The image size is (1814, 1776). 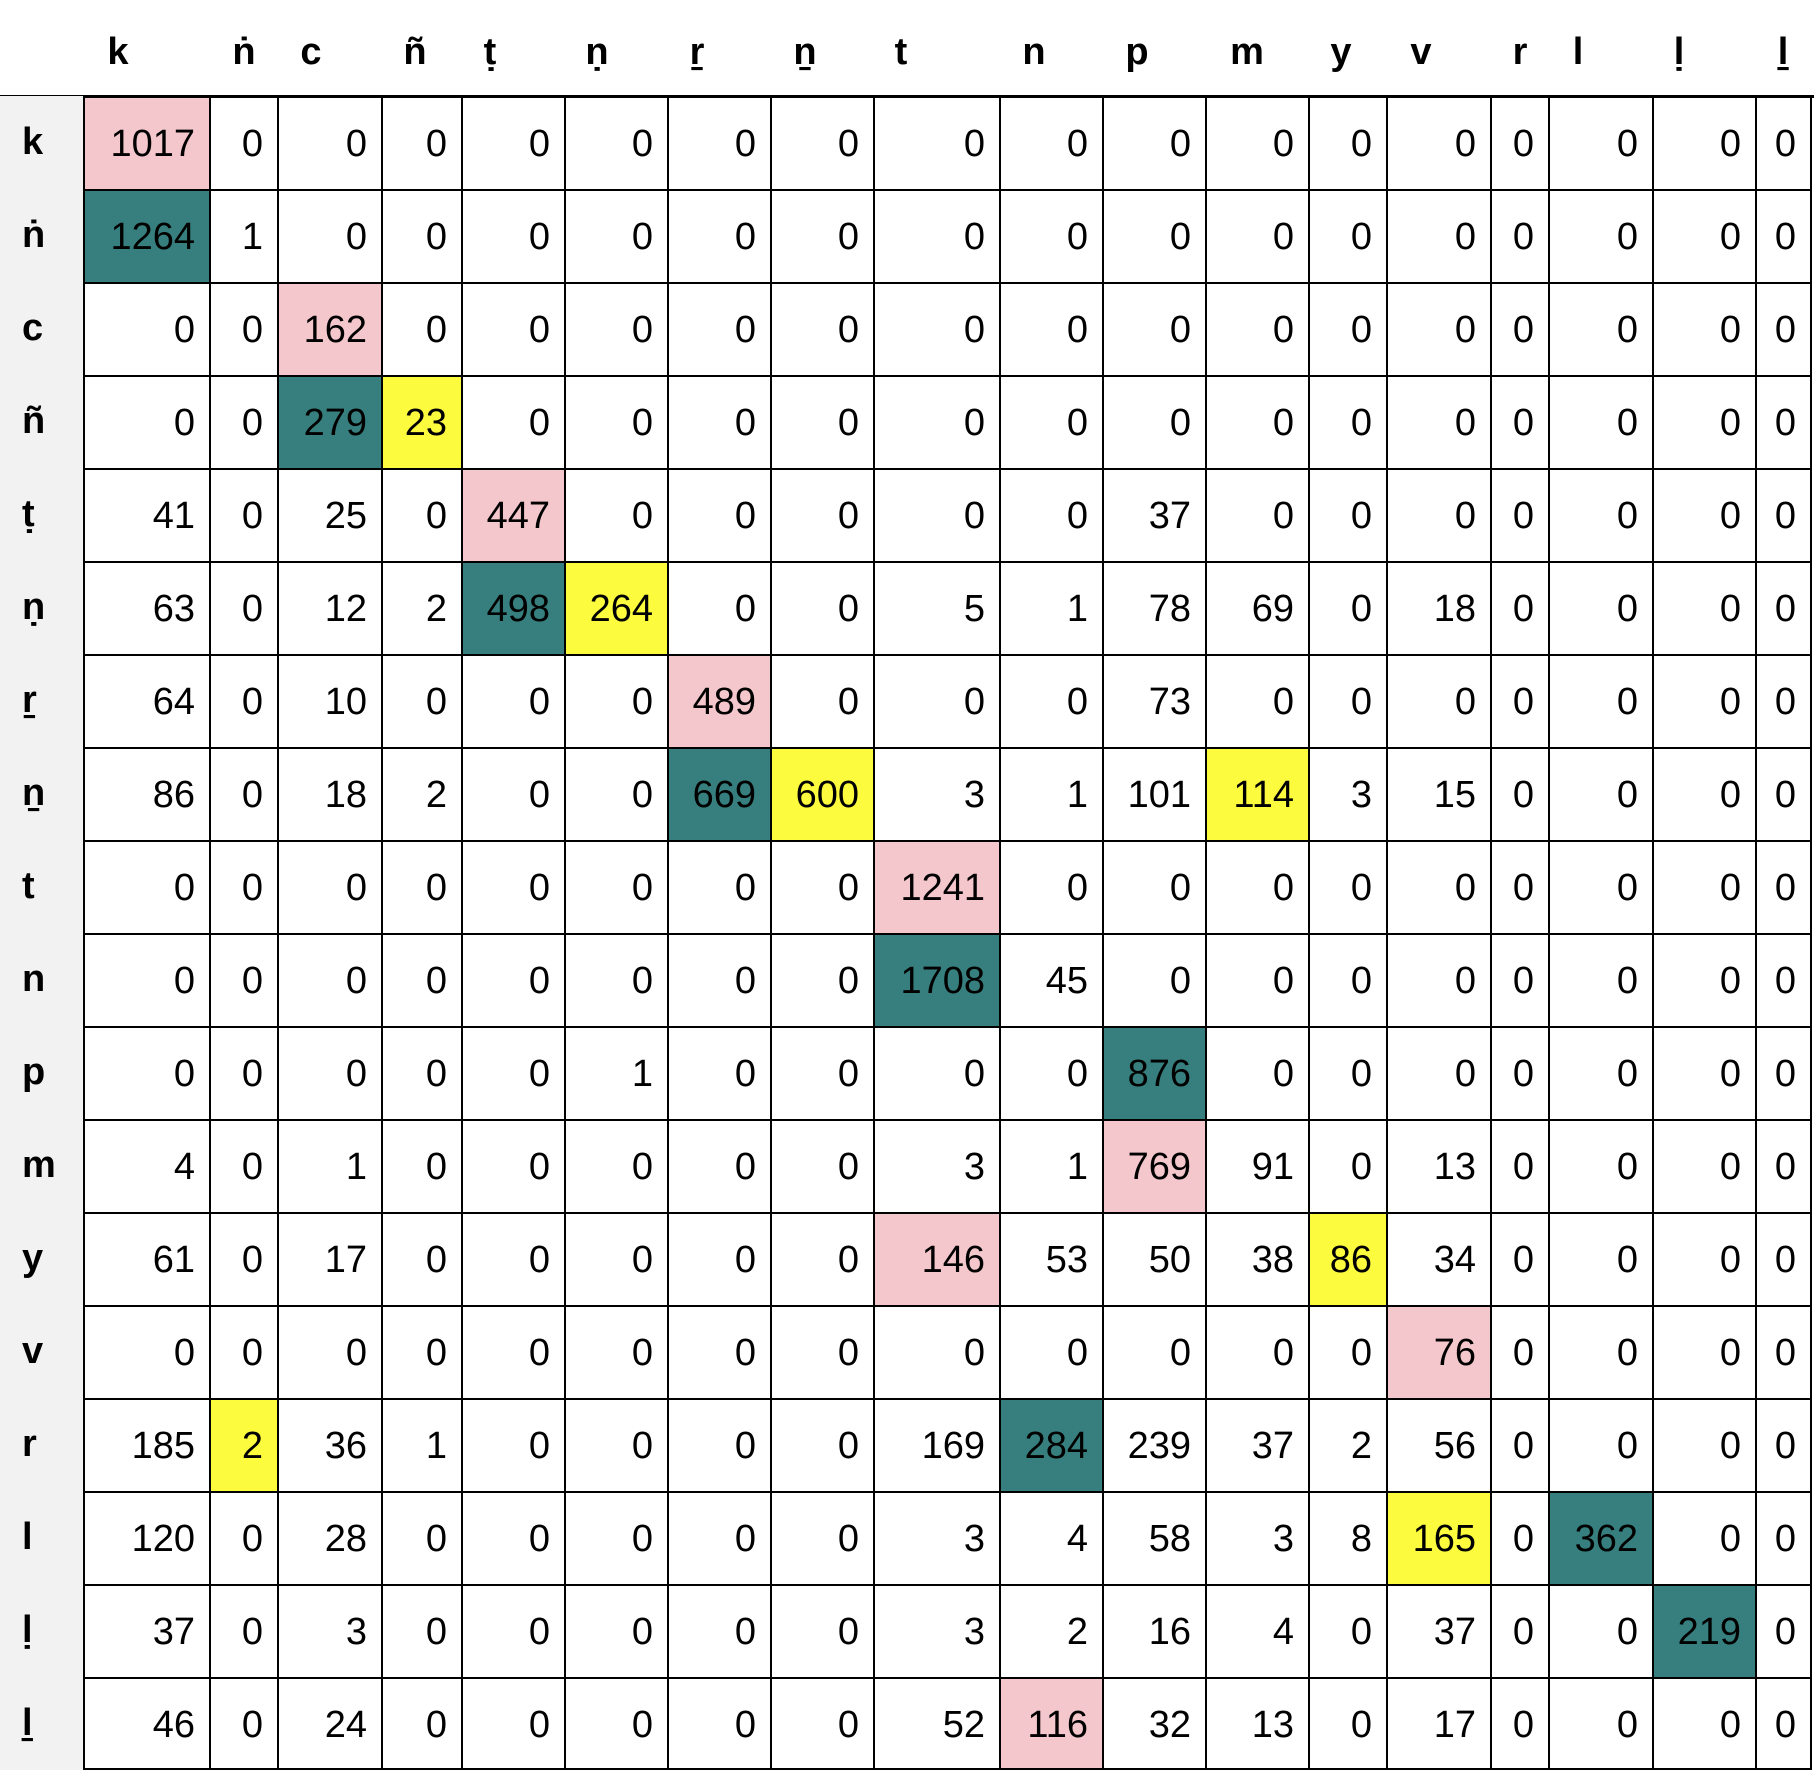 What do you see at coordinates (1050, 1630) in the screenshot?
I see `table-cell: 2` at bounding box center [1050, 1630].